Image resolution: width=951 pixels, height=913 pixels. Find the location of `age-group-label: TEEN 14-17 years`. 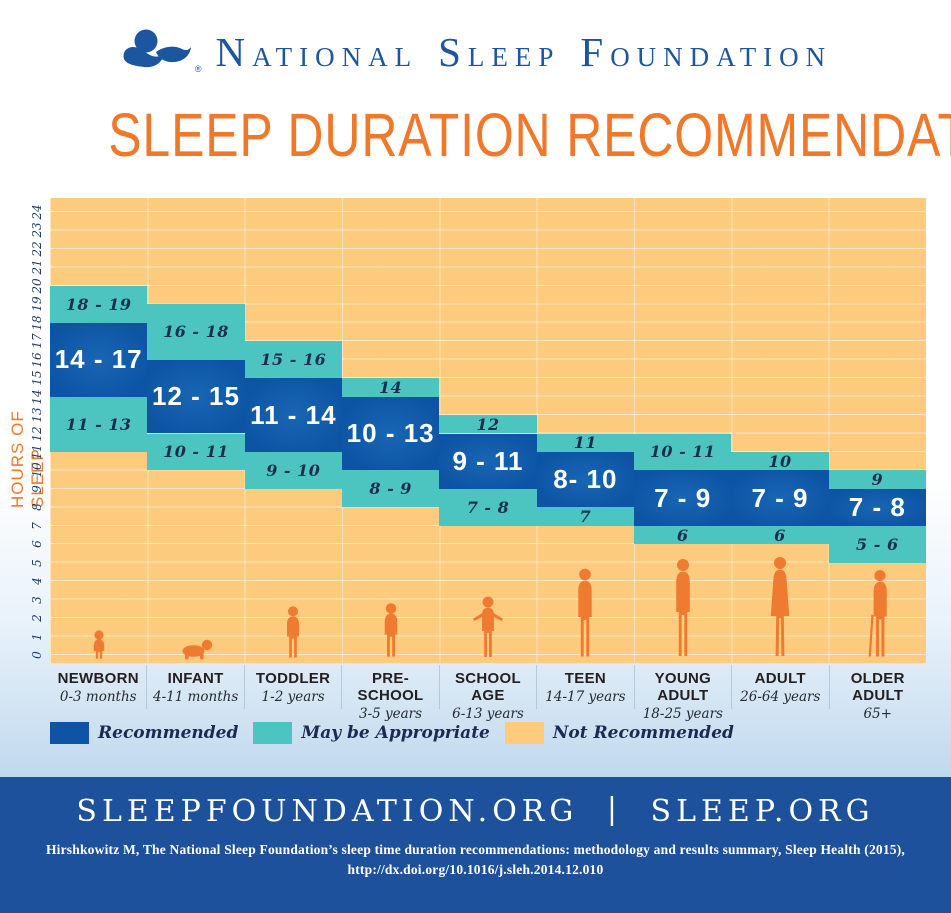

age-group-label: TEEN 14-17 years is located at coordinates (586, 687).